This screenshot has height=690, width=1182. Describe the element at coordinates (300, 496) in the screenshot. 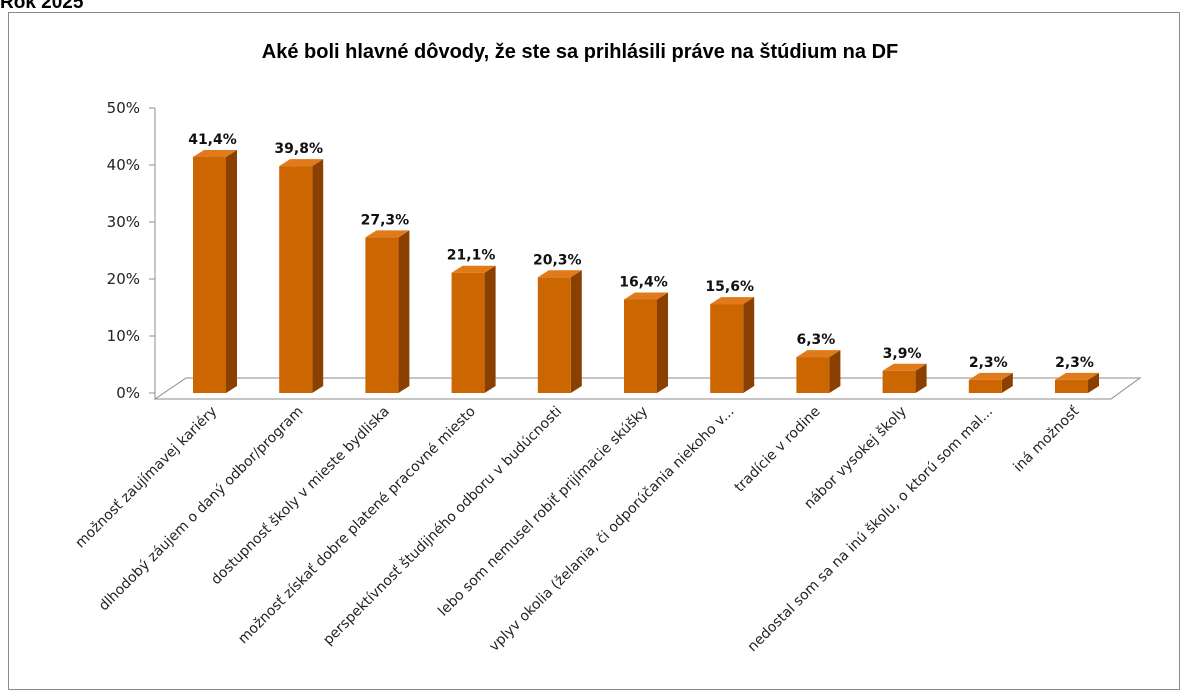

I see `x-tick-label: dostupnosť školy v mieste bydliska` at that location.